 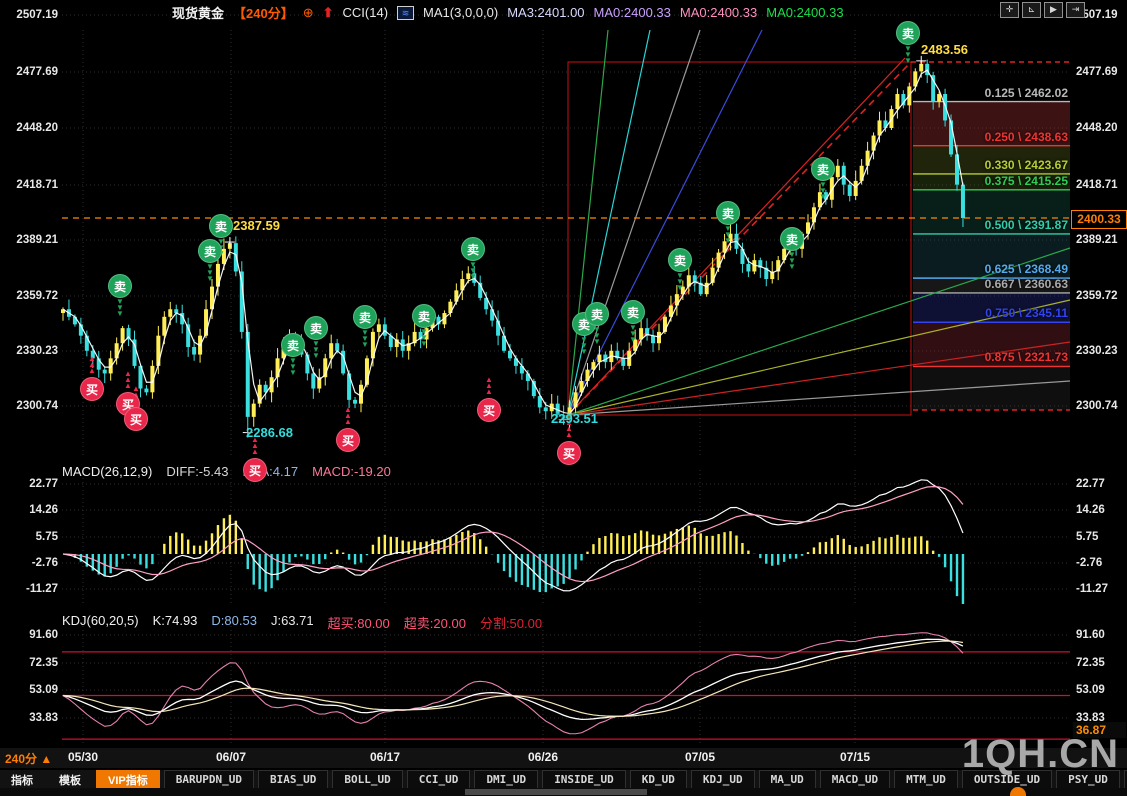 What do you see at coordinates (506, 779) in the screenshot?
I see `tab-dmi-ud: DMI_UD` at bounding box center [506, 779].